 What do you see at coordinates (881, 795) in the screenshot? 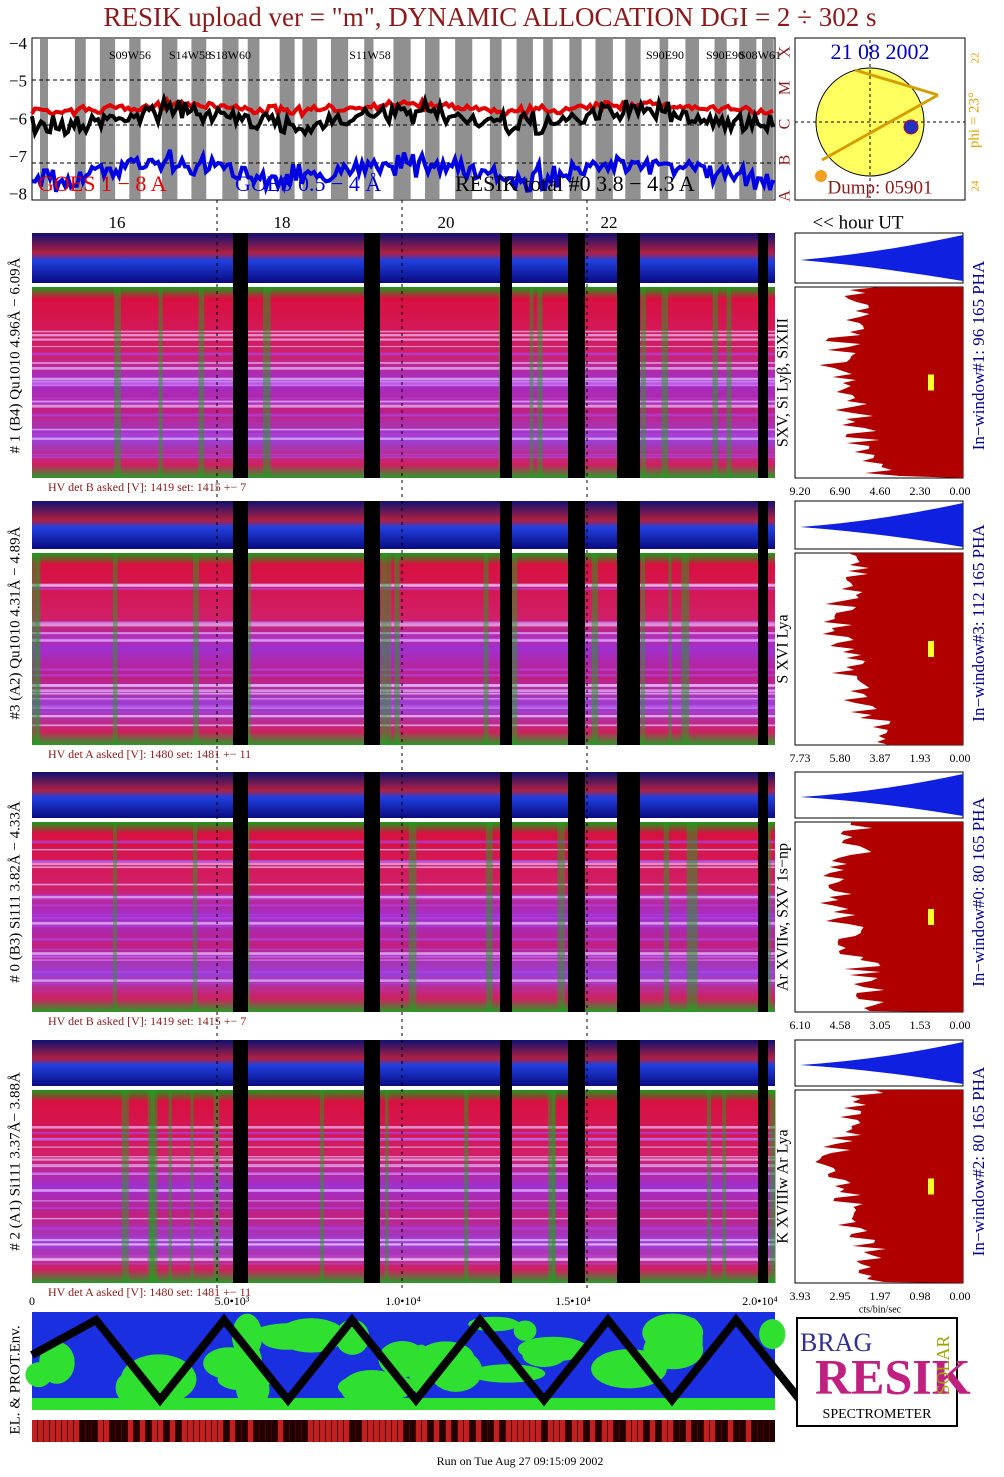
I see `hist-small` at bounding box center [881, 795].